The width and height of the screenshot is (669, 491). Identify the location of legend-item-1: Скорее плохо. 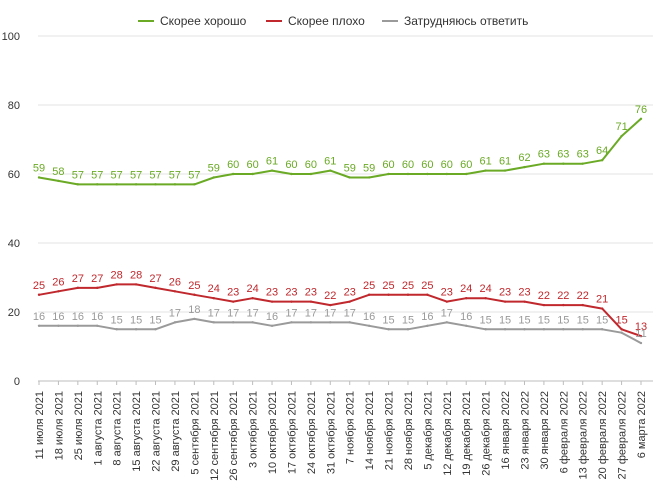
(315, 21).